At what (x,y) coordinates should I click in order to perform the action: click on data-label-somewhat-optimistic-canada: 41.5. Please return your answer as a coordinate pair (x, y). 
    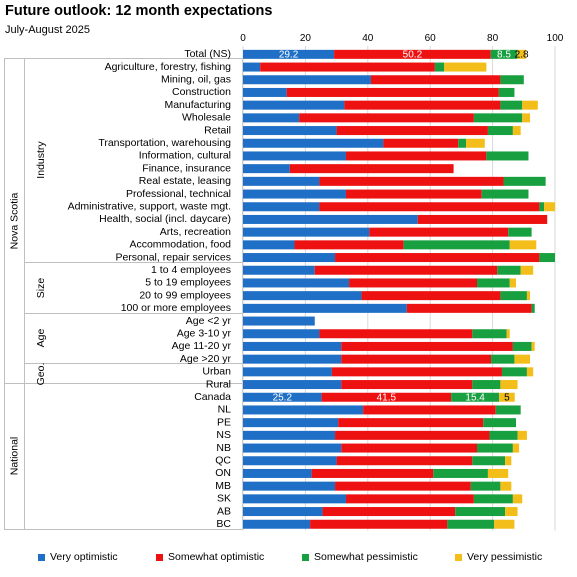
    Looking at the image, I should click on (387, 397).